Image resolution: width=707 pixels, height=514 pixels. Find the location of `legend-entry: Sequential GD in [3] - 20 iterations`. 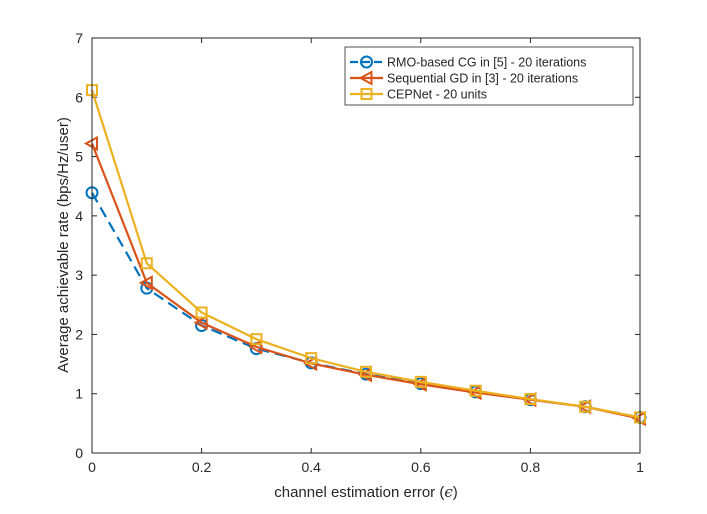

legend-entry: Sequential GD in [3] - 20 iterations is located at coordinates (464, 78).